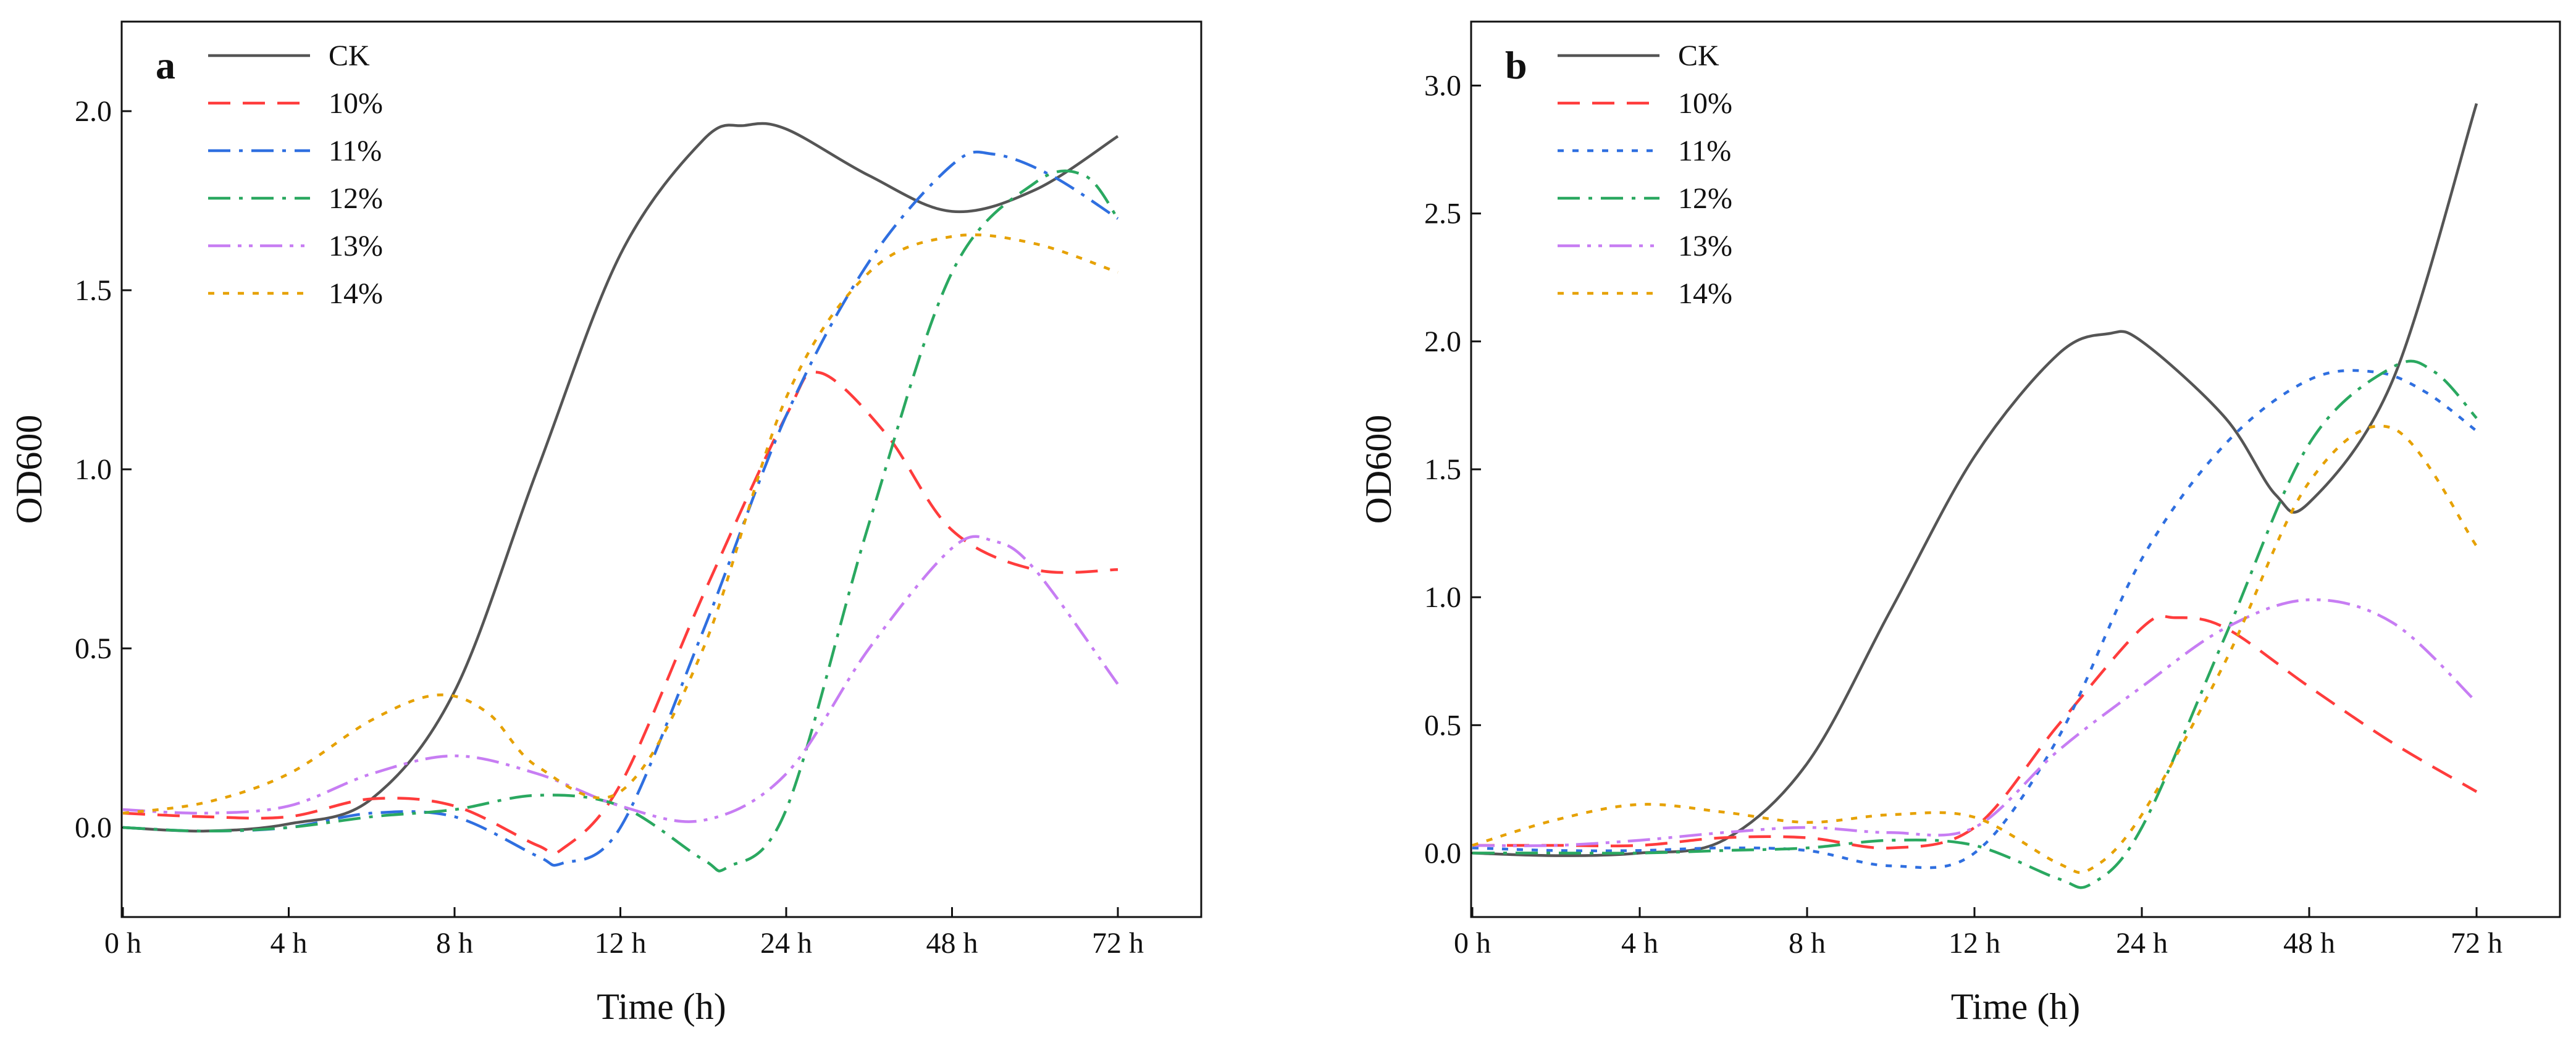 This screenshot has width=2576, height=1043. What do you see at coordinates (1443, 86) in the screenshot?
I see `y-tick-label: 3.0` at bounding box center [1443, 86].